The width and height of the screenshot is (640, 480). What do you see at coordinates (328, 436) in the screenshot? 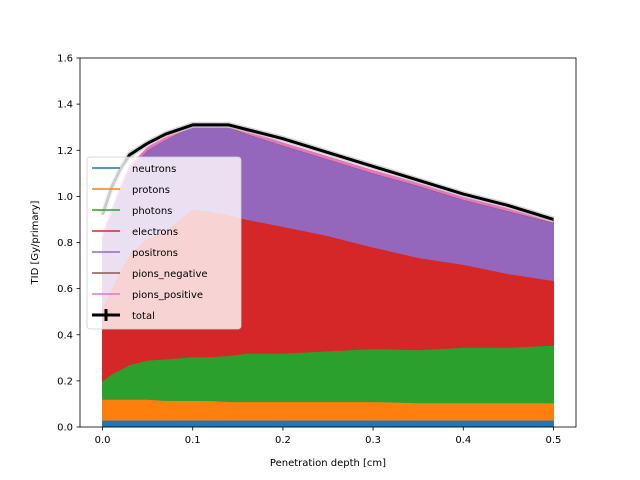
I see `x-axis: 0.0 0.1 0.2 0.3 0.4 0.5` at bounding box center [328, 436].